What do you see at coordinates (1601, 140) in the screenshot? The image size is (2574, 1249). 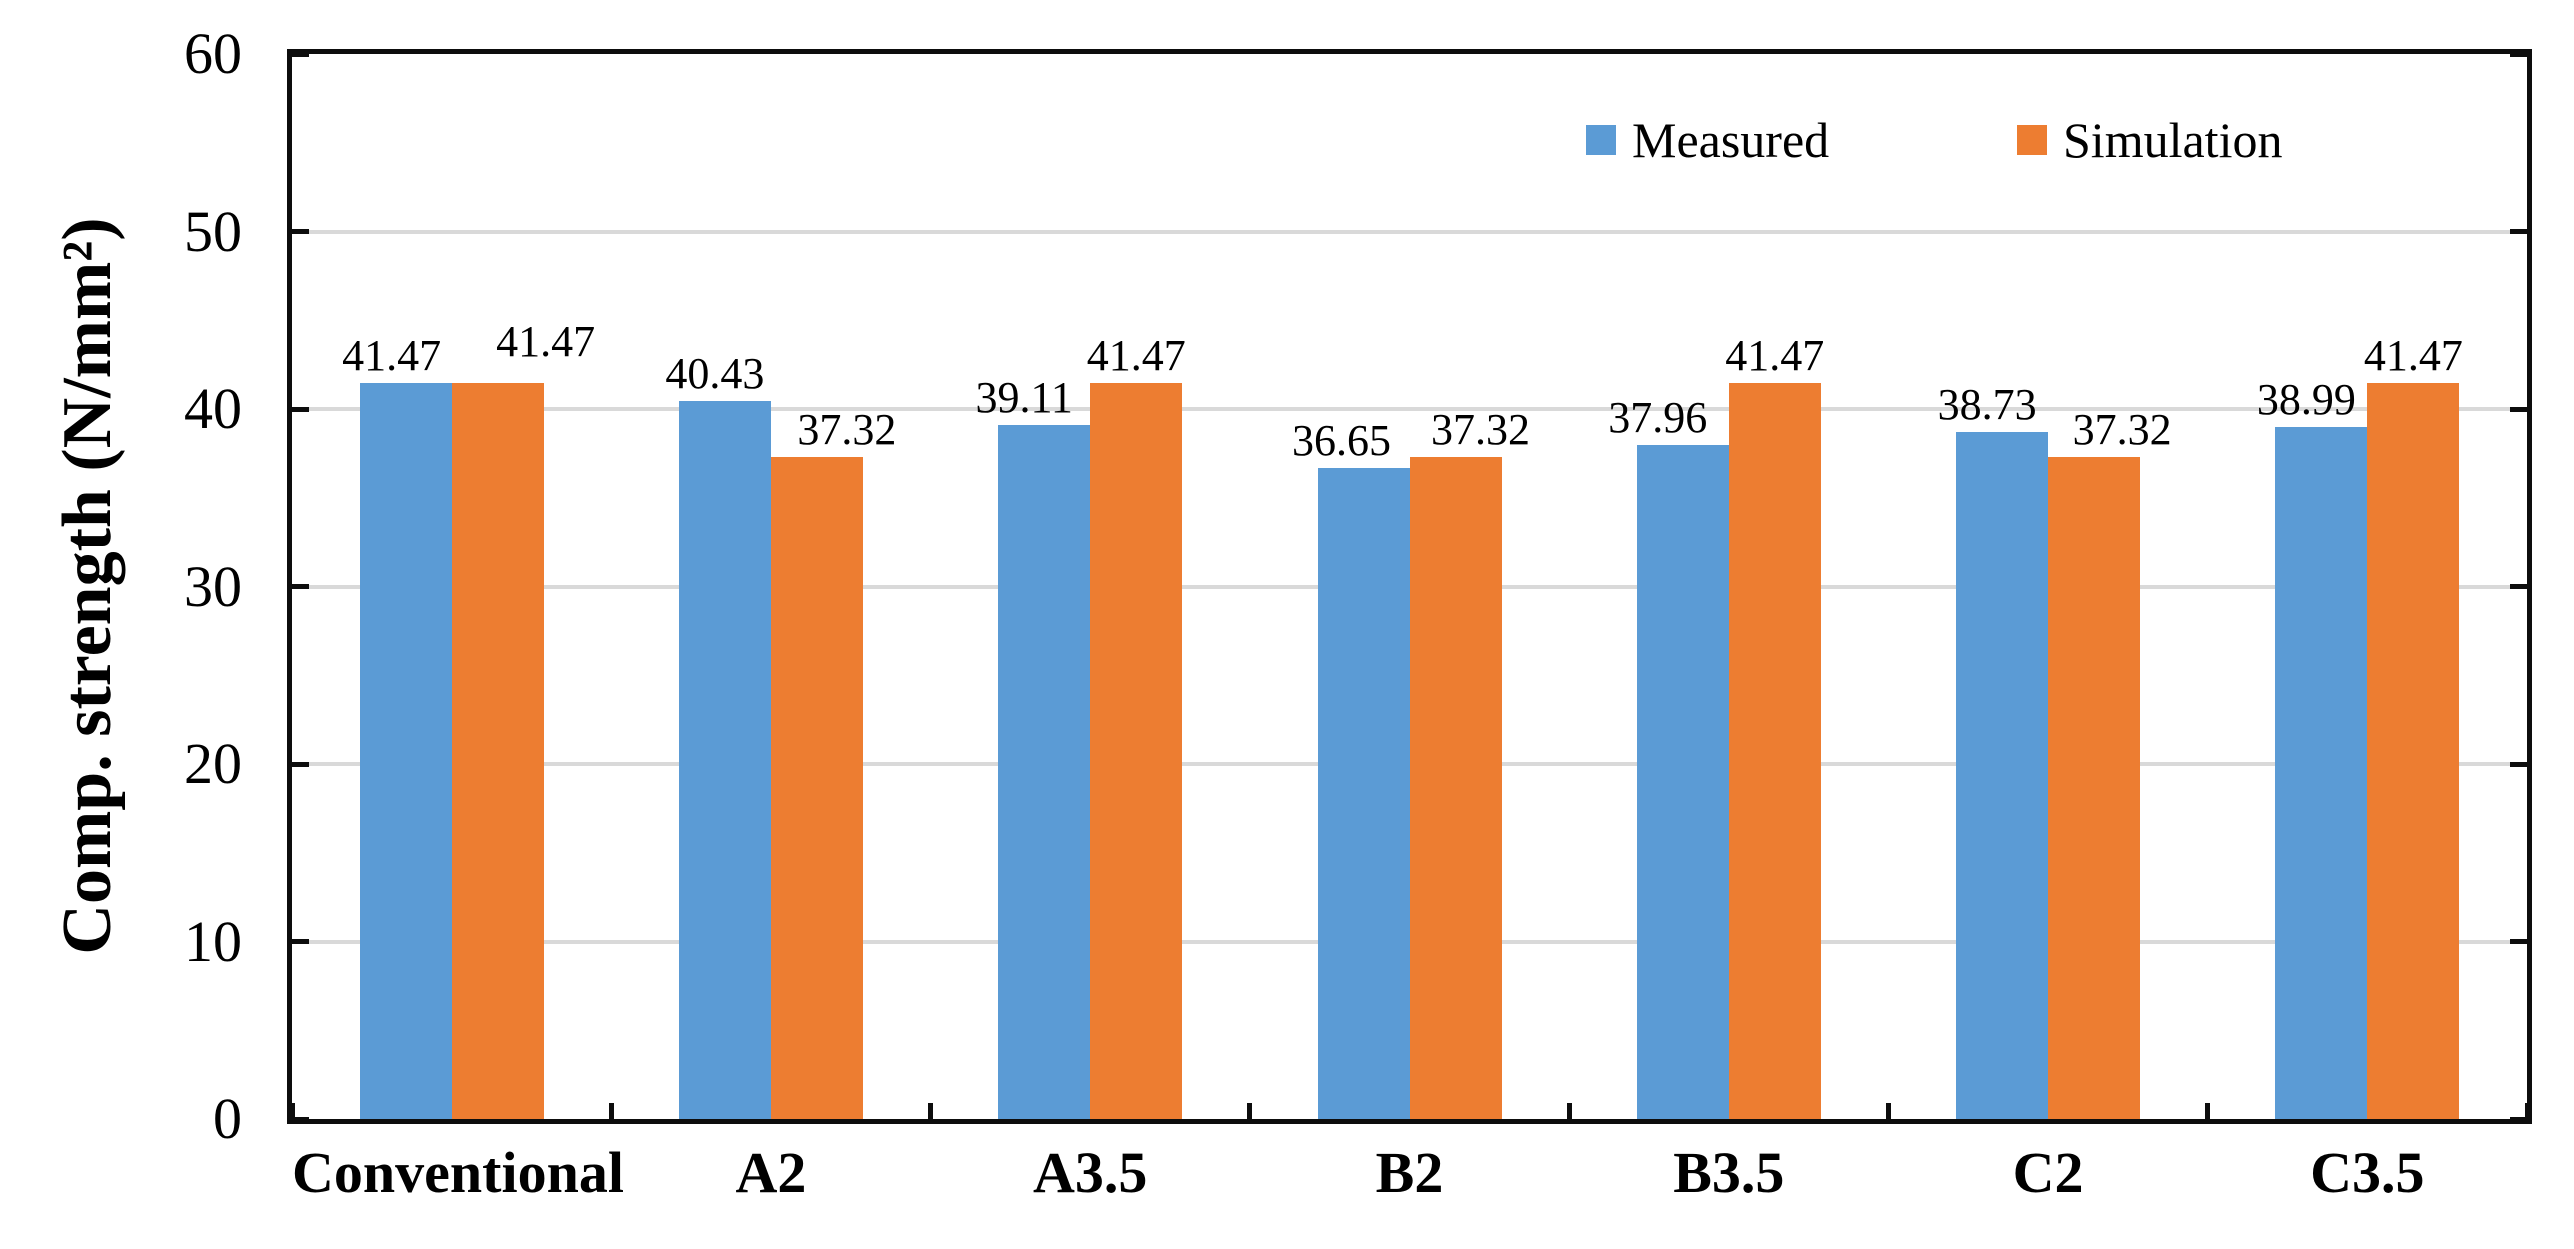 I see `measured-series-swatch-icon` at bounding box center [1601, 140].